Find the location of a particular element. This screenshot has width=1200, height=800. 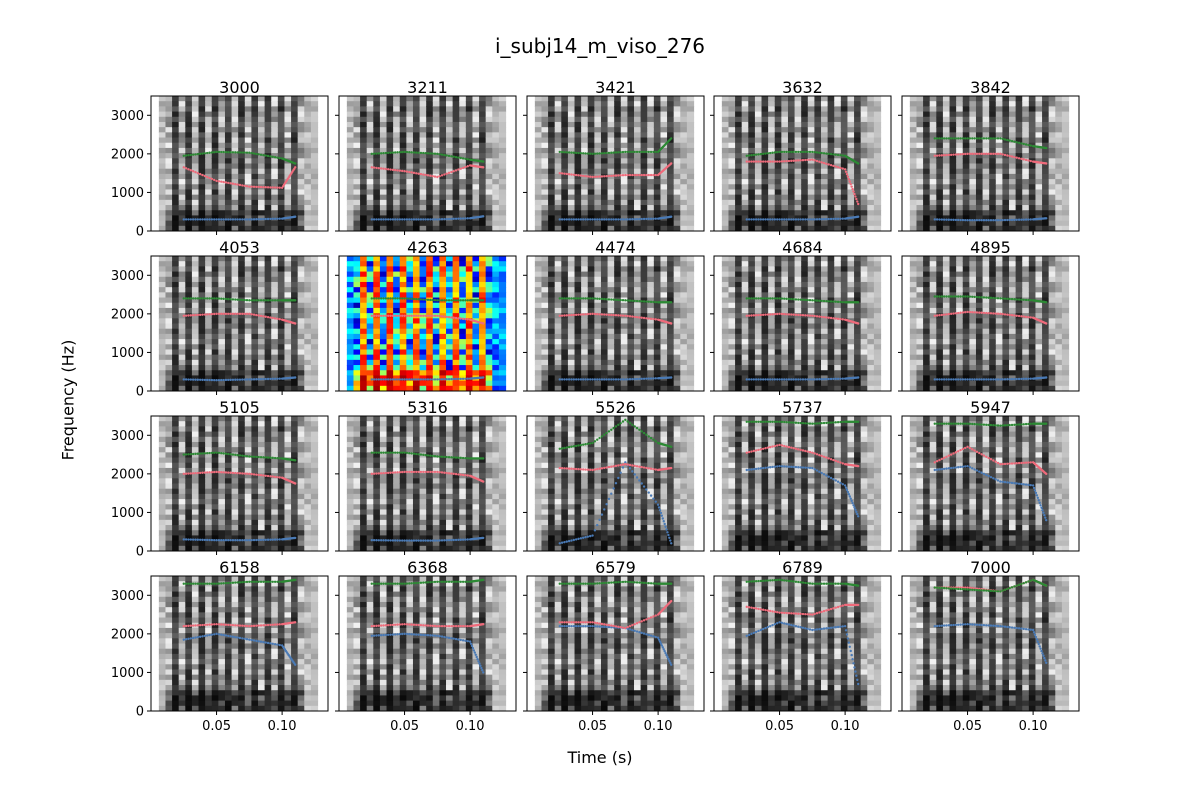

y-axis-label: Frequency (Hz) is located at coordinates (68, 400).